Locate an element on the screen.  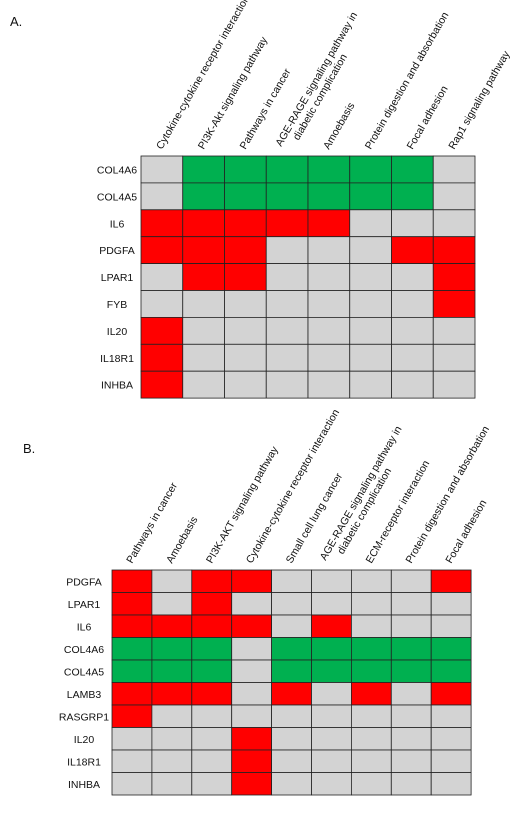
row-label: IL18R1 is located at coordinates (117, 359).